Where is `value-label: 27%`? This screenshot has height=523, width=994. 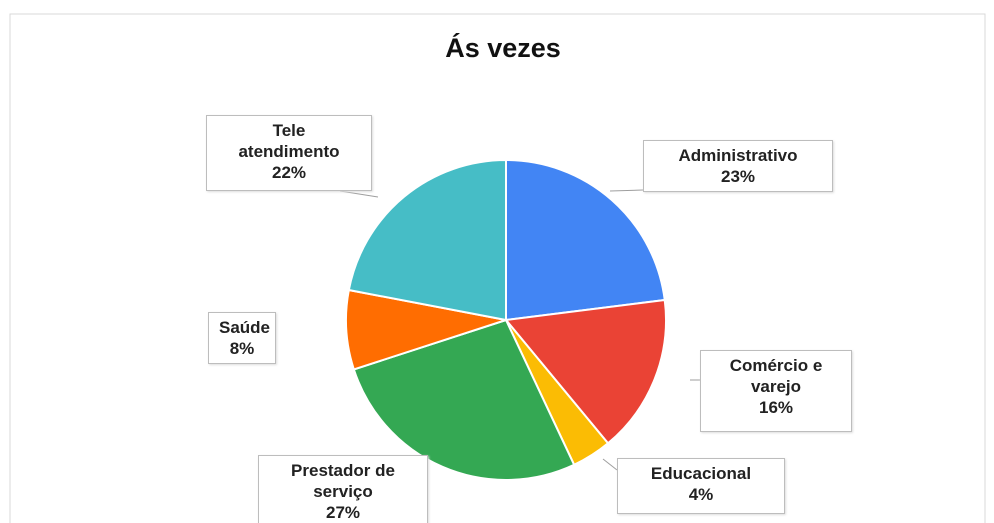 value-label: 27% is located at coordinates (343, 512).